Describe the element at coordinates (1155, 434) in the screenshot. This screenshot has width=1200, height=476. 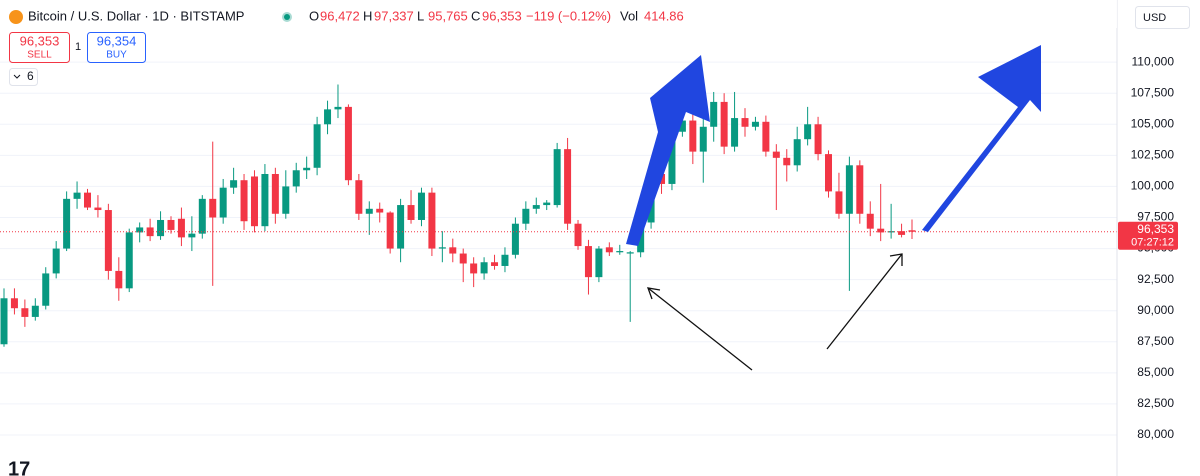
I see `y-tick-label: 80,000` at that location.